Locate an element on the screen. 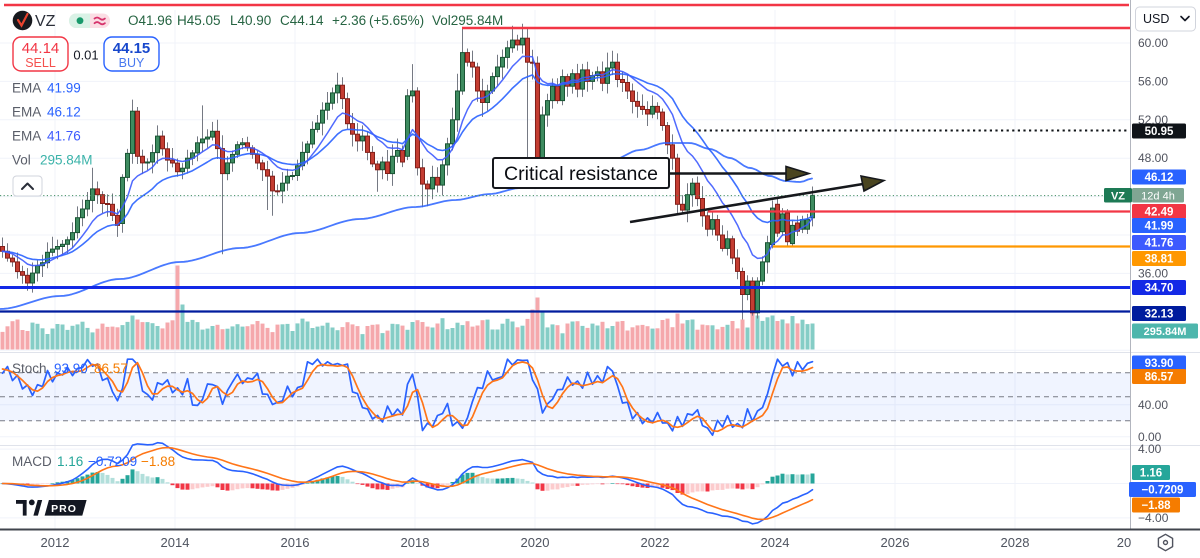 The image size is (1200, 558). svg-text: 2016 is located at coordinates (295, 542).